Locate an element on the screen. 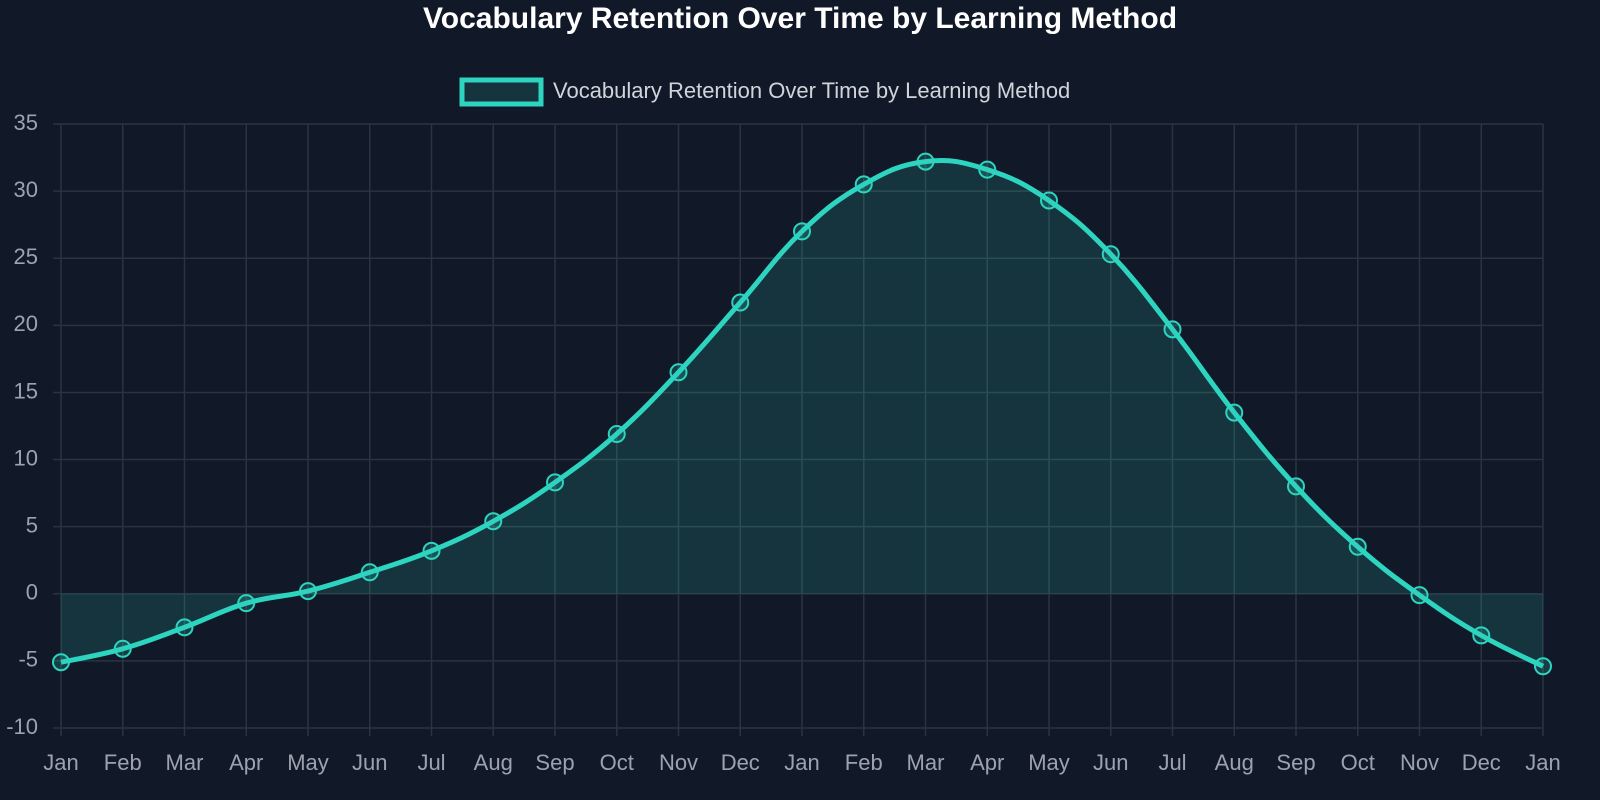 Image resolution: width=1600 pixels, height=800 pixels. y-tick-label: 5 is located at coordinates (32, 524).